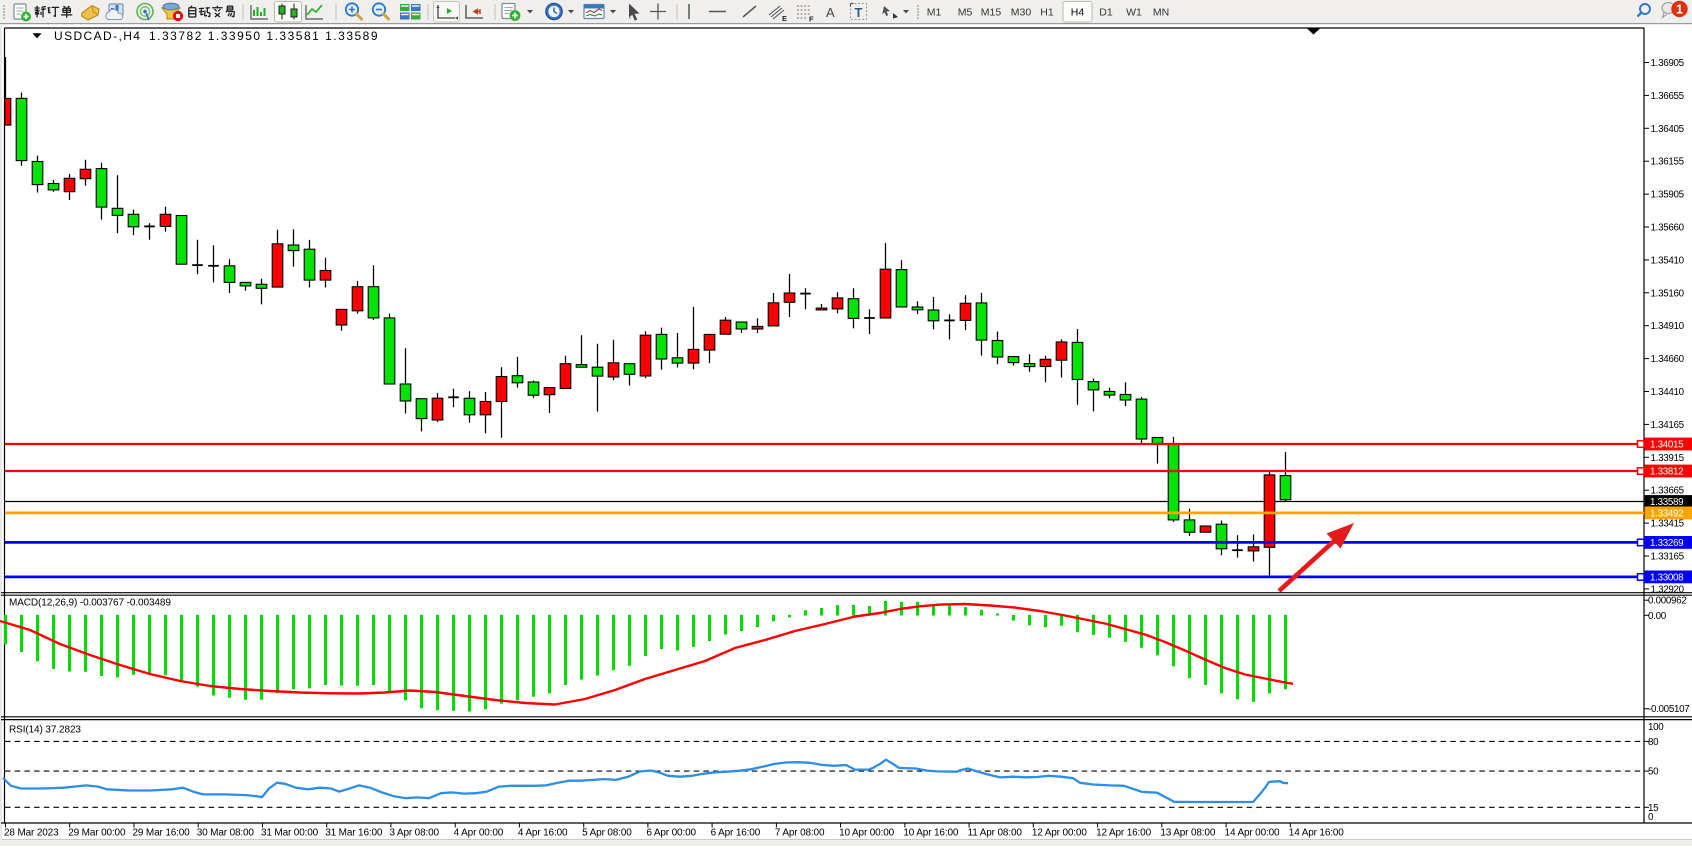  I want to click on svg-text: 1.36655, so click(1668, 96).